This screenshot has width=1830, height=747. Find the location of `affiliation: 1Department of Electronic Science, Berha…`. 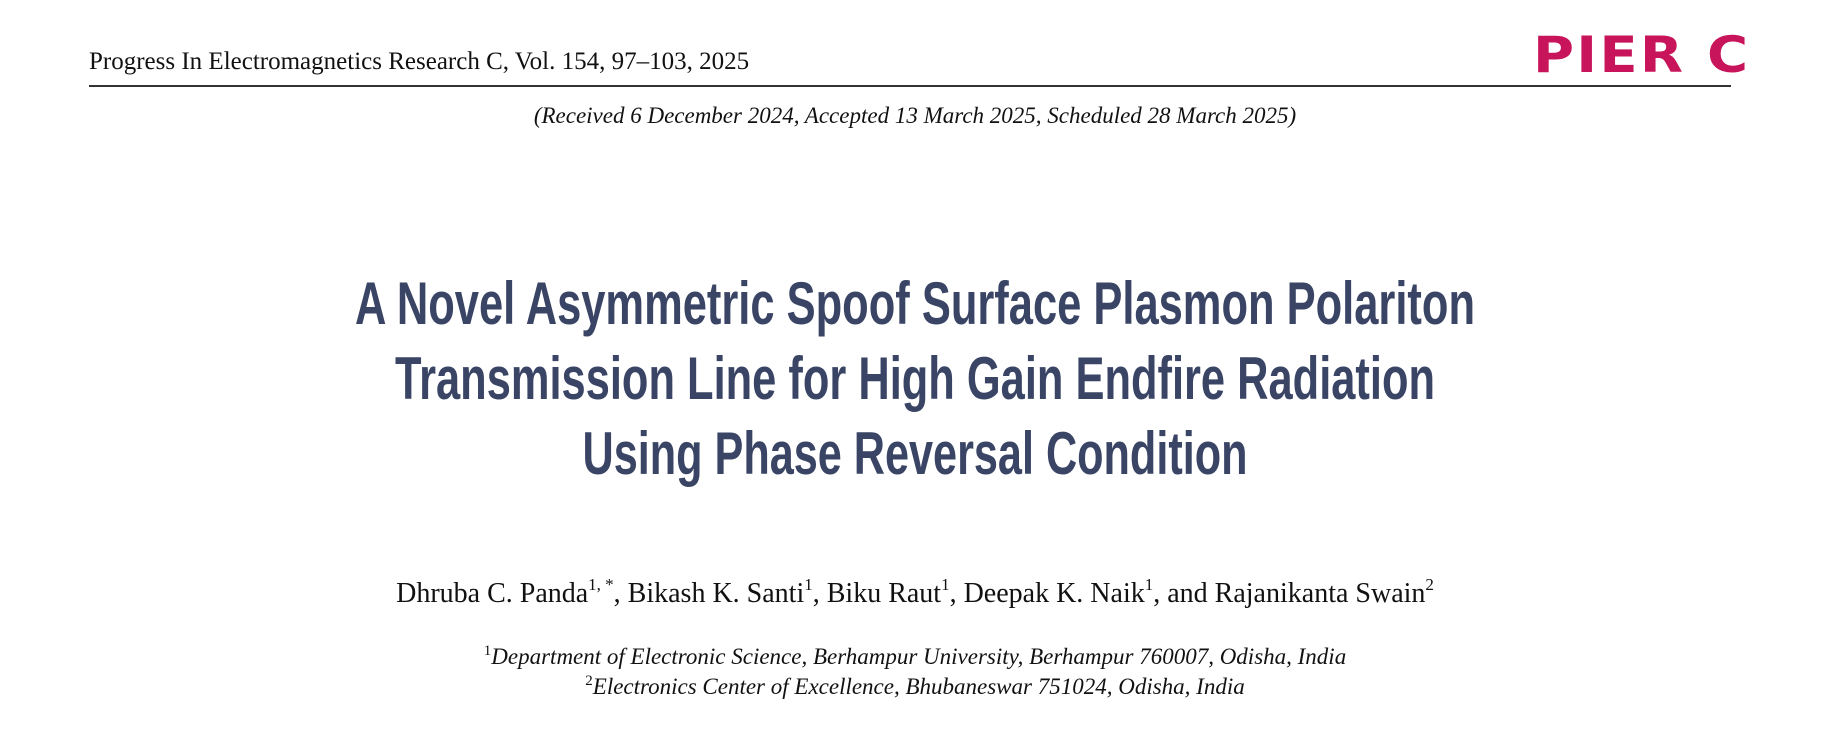

affiliation: 1Department of Electronic Science, Berha… is located at coordinates (915, 657).